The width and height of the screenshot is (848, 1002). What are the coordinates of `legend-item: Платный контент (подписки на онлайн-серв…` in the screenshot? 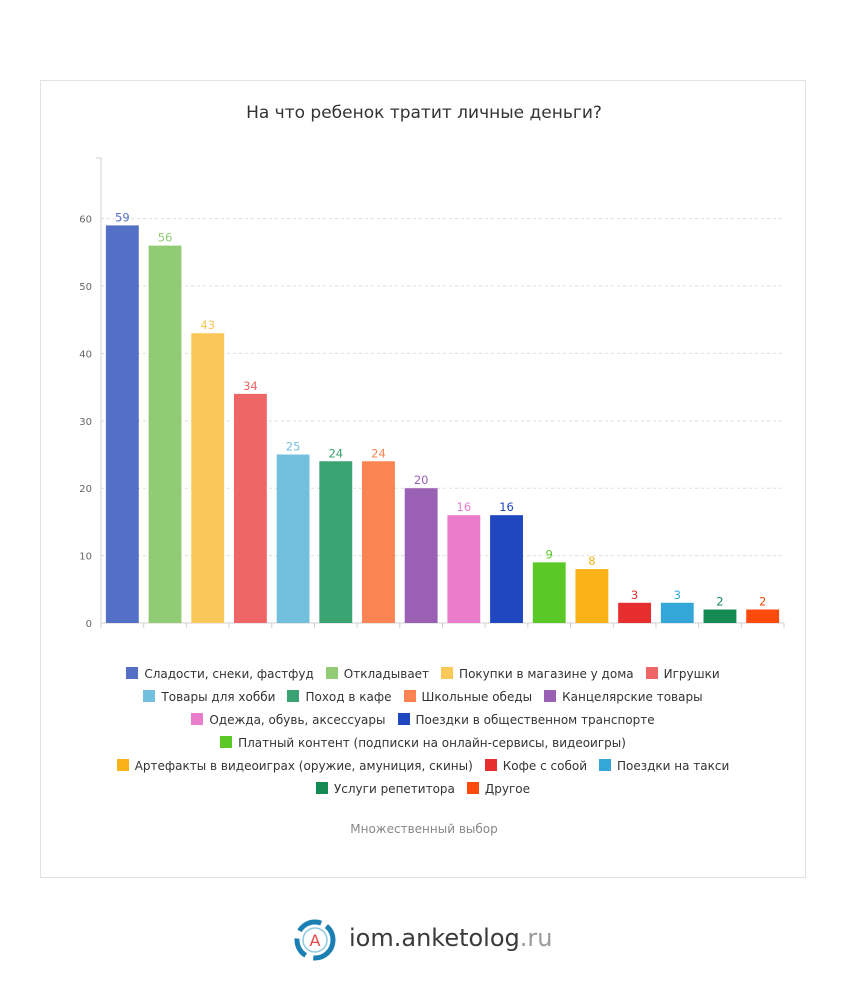 It's located at (423, 743).